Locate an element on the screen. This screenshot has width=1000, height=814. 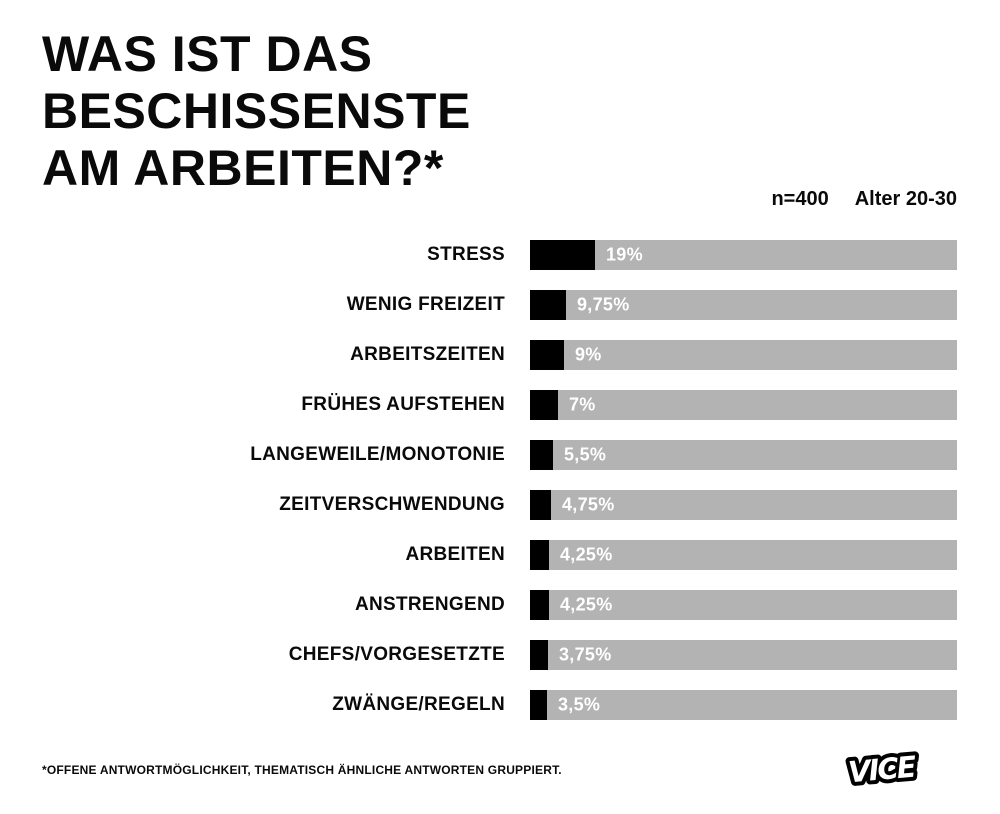
bar-row: WENIG FREIZEIT 9,75% is located at coordinates (478, 305).